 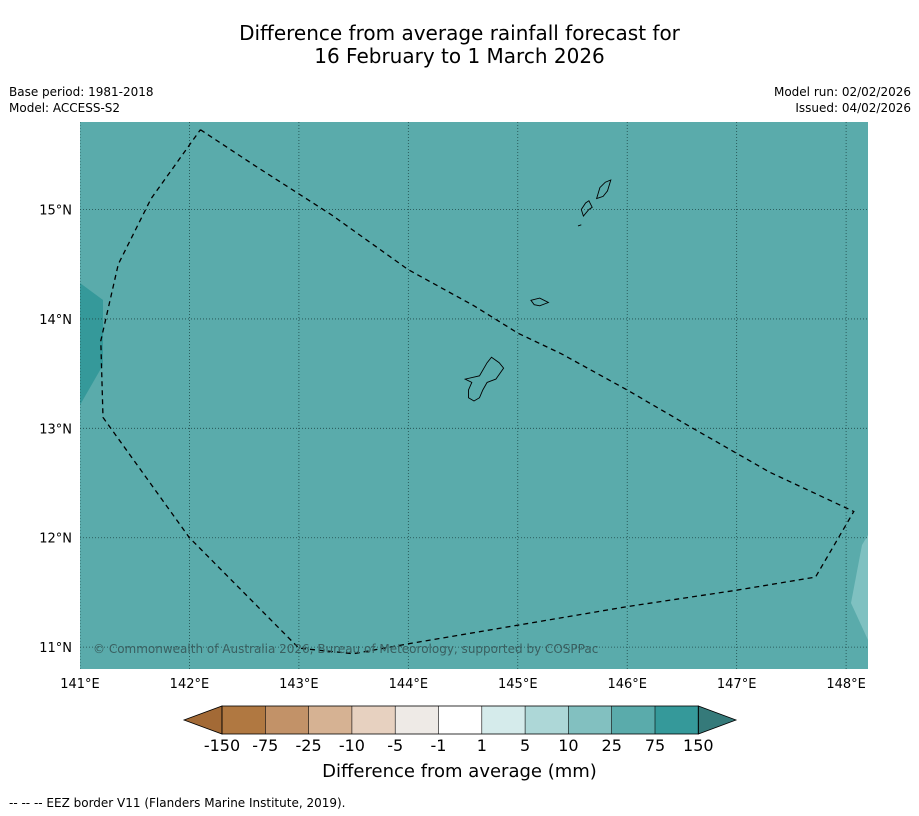 What do you see at coordinates (846, 684) in the screenshot?
I see `lon-tick-label: 148°E` at bounding box center [846, 684].